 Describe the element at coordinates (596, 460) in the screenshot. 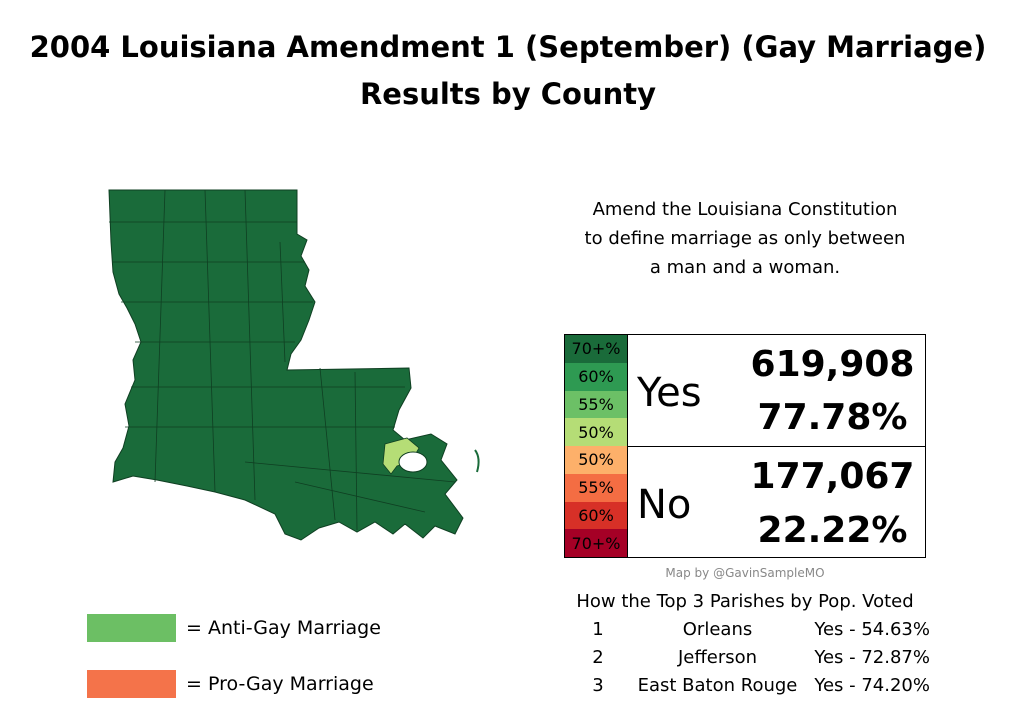

I see `scale-swatch-no-50: 50%` at that location.